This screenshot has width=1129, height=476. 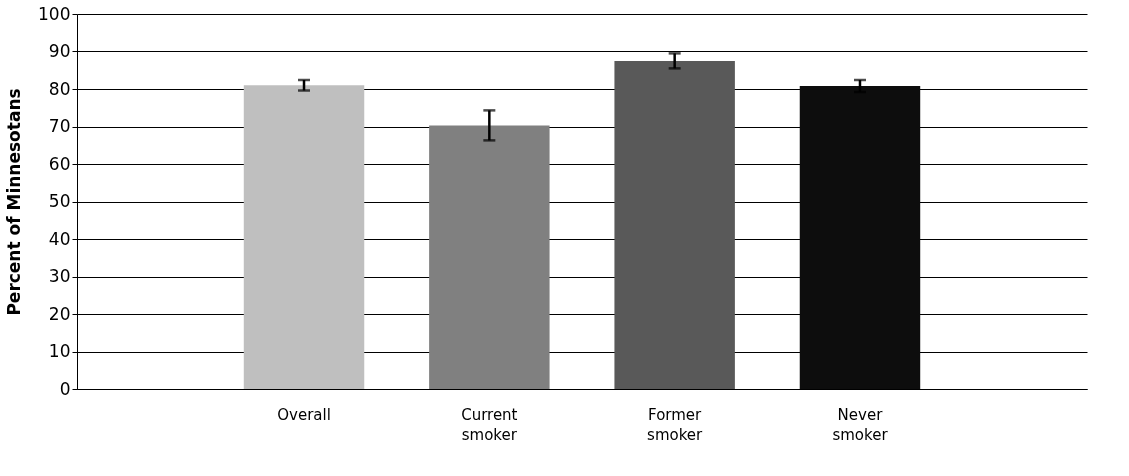 I want to click on y-tick-label: 0, so click(x=65, y=388).